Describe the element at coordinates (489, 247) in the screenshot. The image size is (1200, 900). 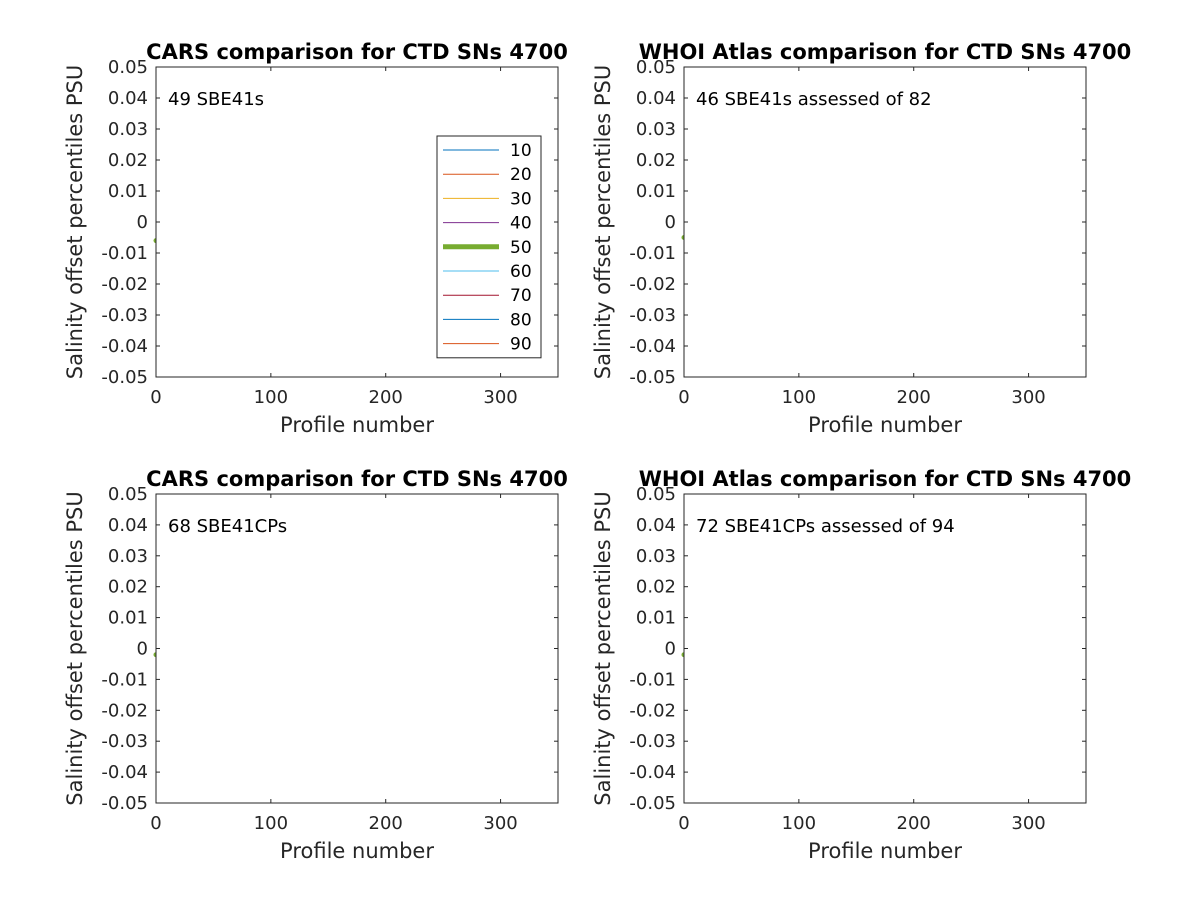
I see `legend: 10 20 30 40 50 60 70 80 90` at that location.